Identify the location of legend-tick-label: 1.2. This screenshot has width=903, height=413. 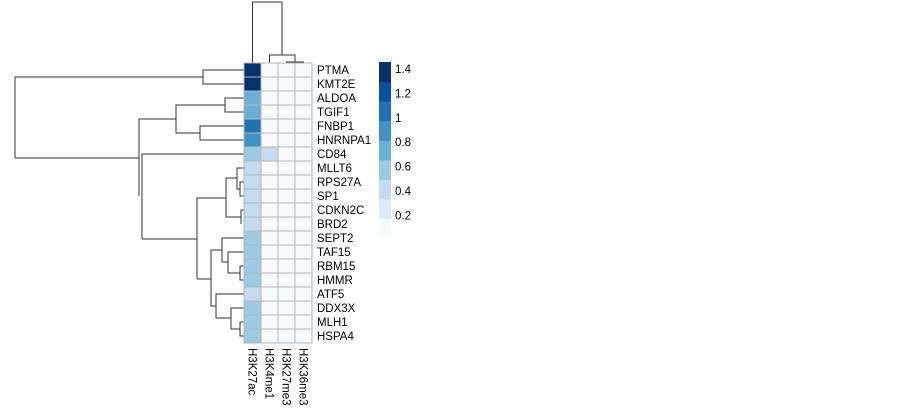
(403, 94).